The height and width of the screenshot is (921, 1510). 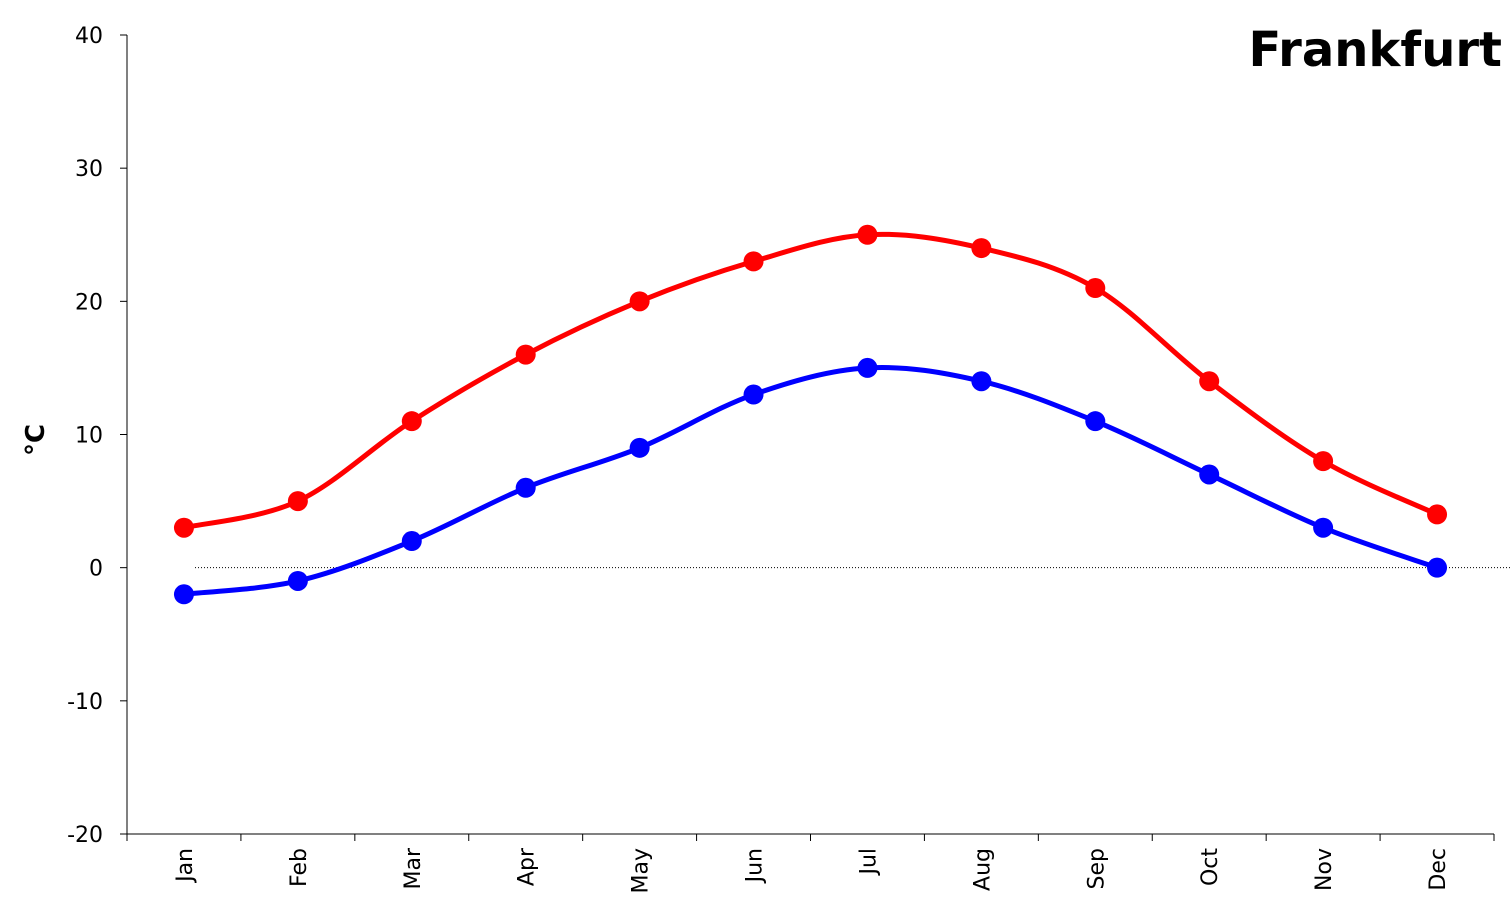 What do you see at coordinates (1375, 50) in the screenshot?
I see `chart-title: Frankfurt` at bounding box center [1375, 50].